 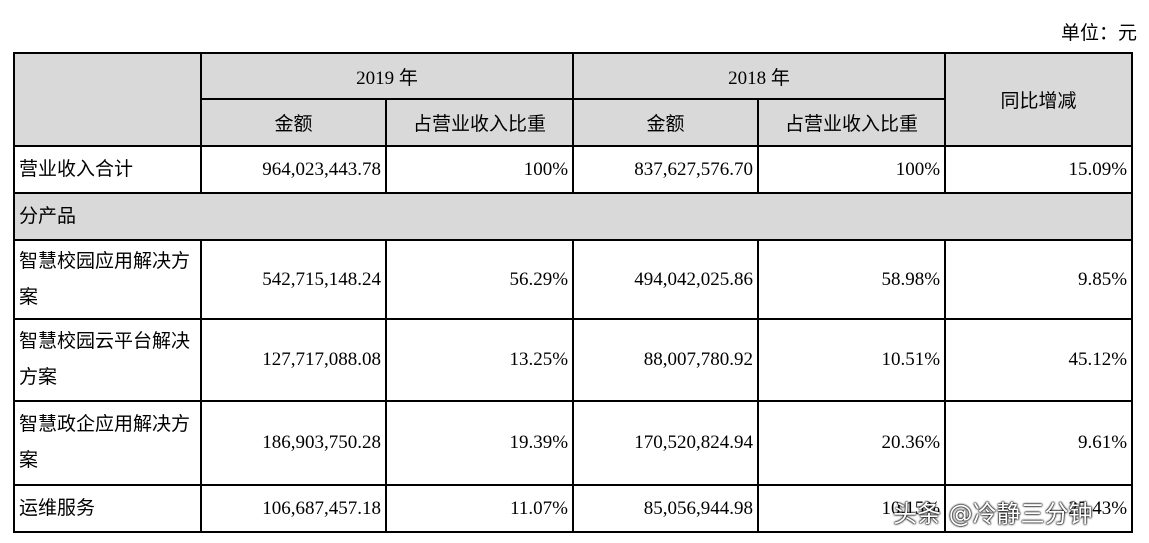 I want to click on watermark: 头条 @冷静三分钟, so click(x=993, y=514).